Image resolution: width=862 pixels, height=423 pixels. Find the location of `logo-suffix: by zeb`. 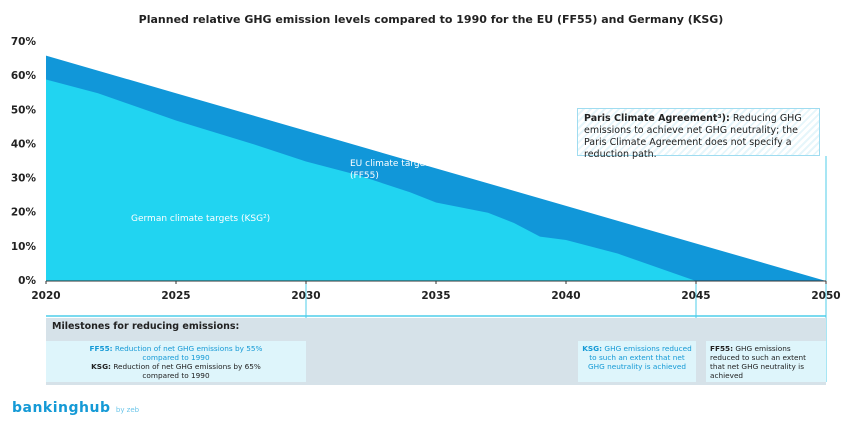

logo-suffix: by zeb is located at coordinates (127, 410).